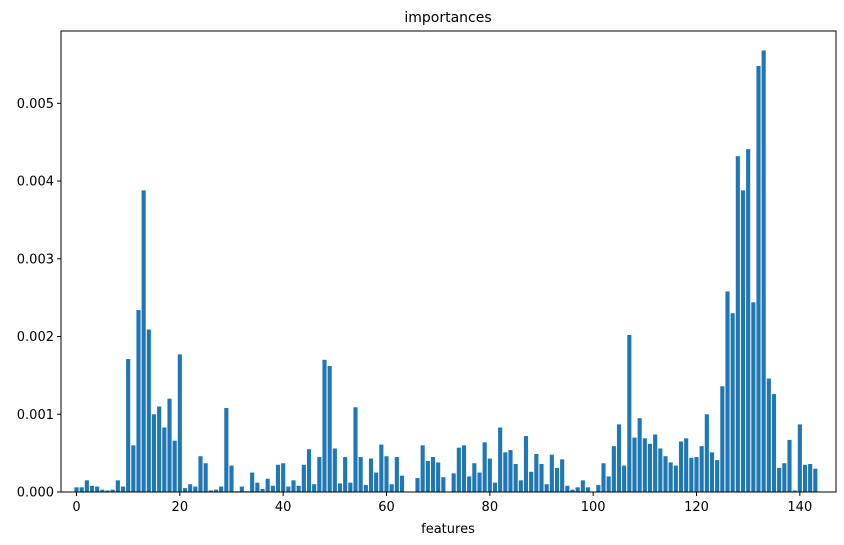 The height and width of the screenshot is (545, 844). What do you see at coordinates (35, 337) in the screenshot?
I see `y-tick-label: 0.002` at bounding box center [35, 337].